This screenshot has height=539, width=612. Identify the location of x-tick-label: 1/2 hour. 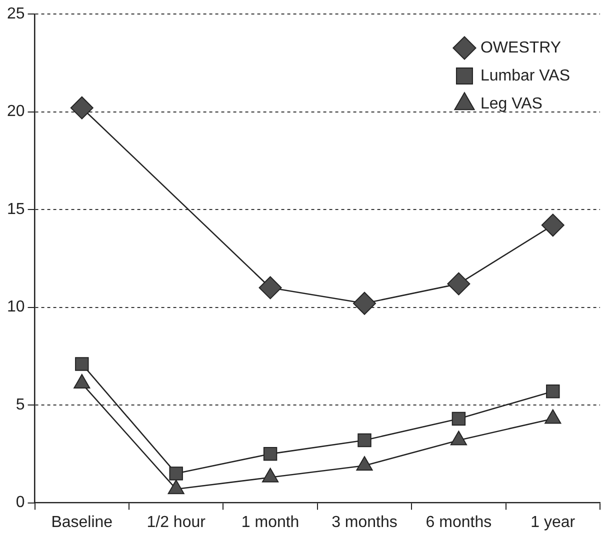
(176, 522).